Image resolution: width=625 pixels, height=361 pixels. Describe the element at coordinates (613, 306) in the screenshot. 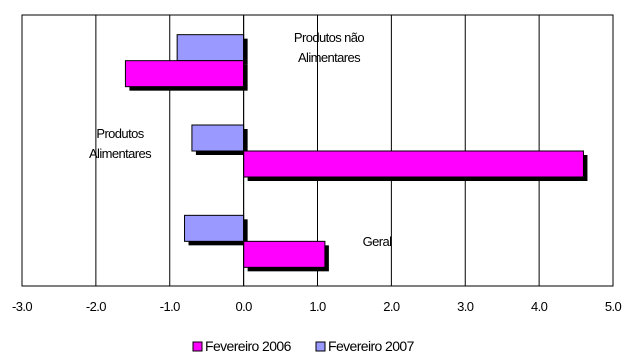

I see `x-tick-label-5-0: 5.0` at that location.